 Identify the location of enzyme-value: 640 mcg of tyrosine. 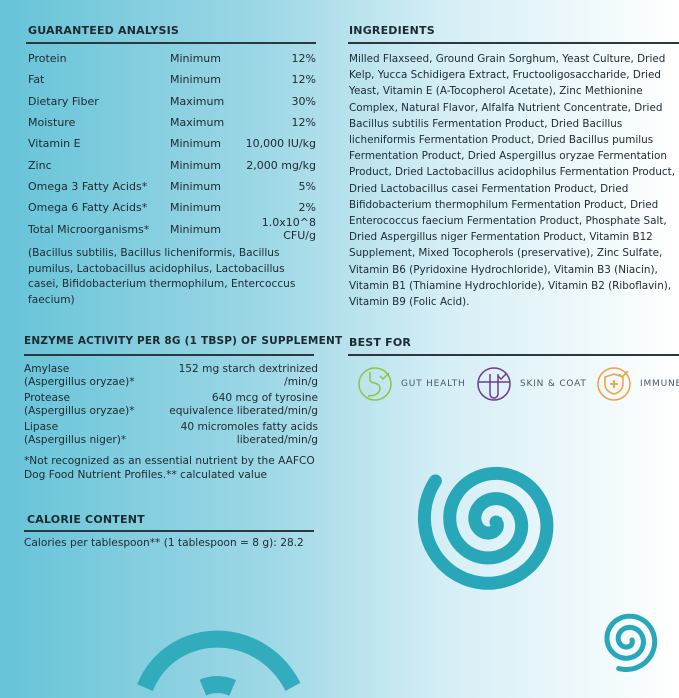
(264, 398).